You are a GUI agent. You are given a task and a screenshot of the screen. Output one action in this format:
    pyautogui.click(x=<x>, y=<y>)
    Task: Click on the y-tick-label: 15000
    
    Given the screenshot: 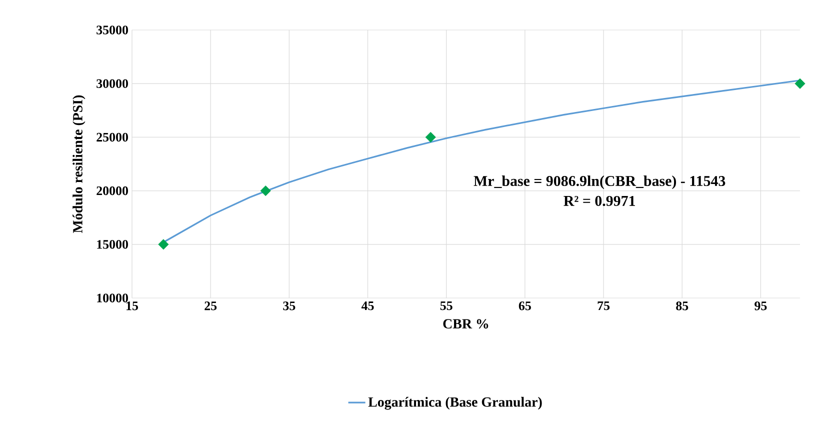 What is the action you would take?
    pyautogui.click(x=112, y=244)
    